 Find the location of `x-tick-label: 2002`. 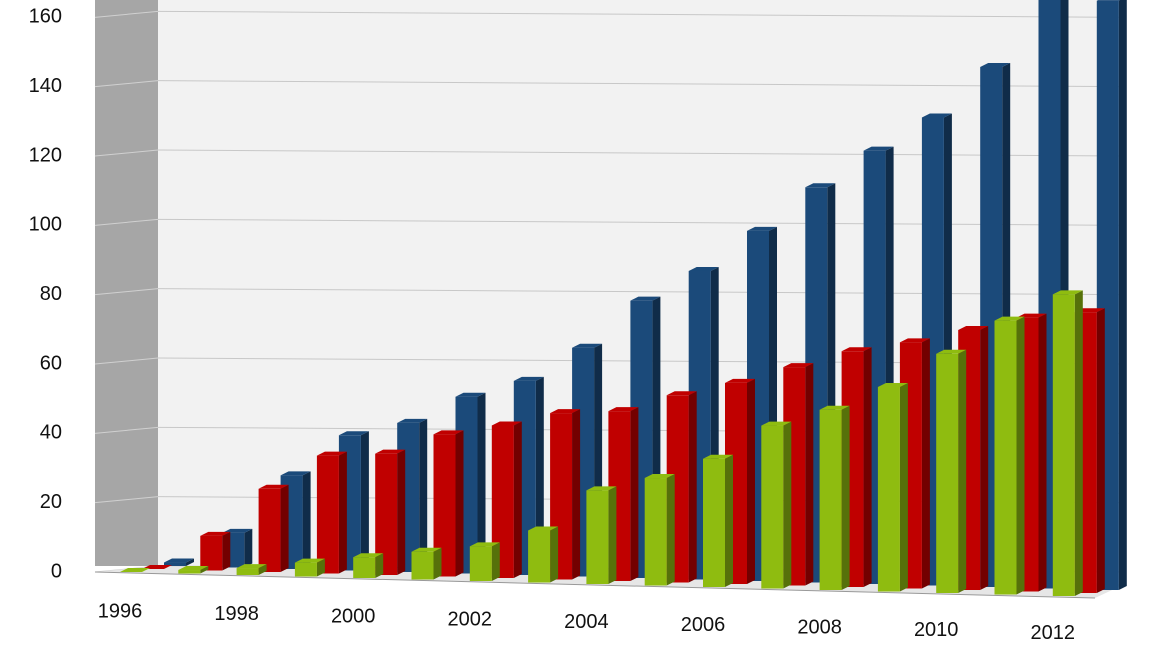

x-tick-label: 2002 is located at coordinates (470, 619).